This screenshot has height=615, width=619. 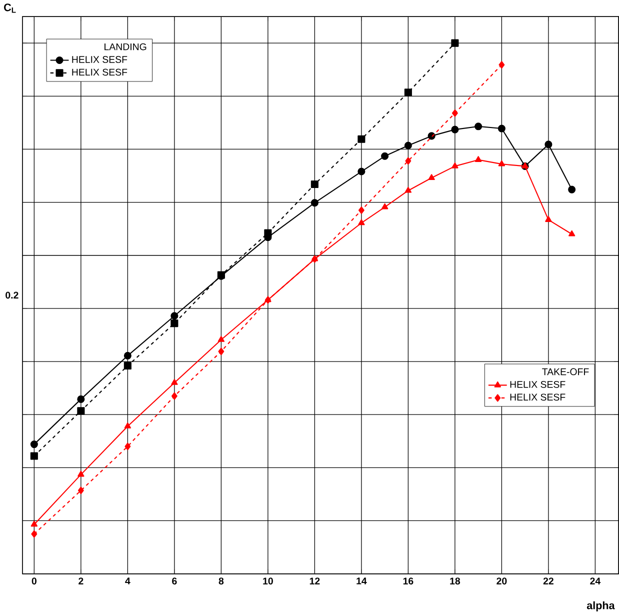 What do you see at coordinates (408, 581) in the screenshot?
I see `x-tick-label: 16` at bounding box center [408, 581].